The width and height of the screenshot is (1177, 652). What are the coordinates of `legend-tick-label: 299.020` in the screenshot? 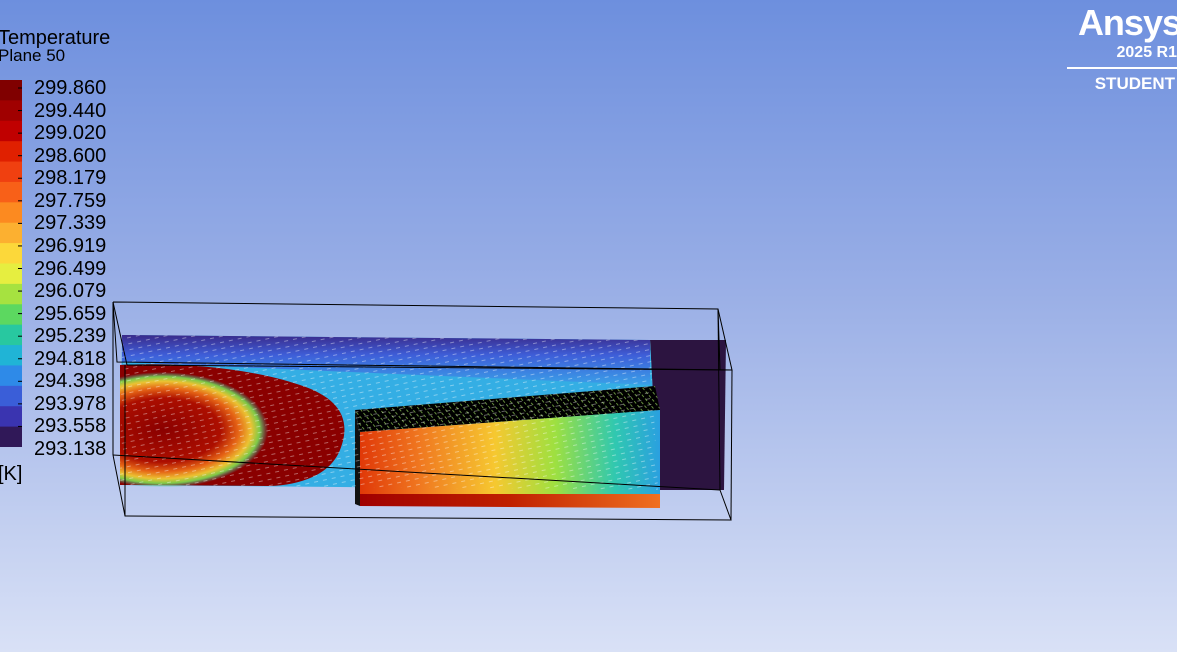 It's located at (70, 133).